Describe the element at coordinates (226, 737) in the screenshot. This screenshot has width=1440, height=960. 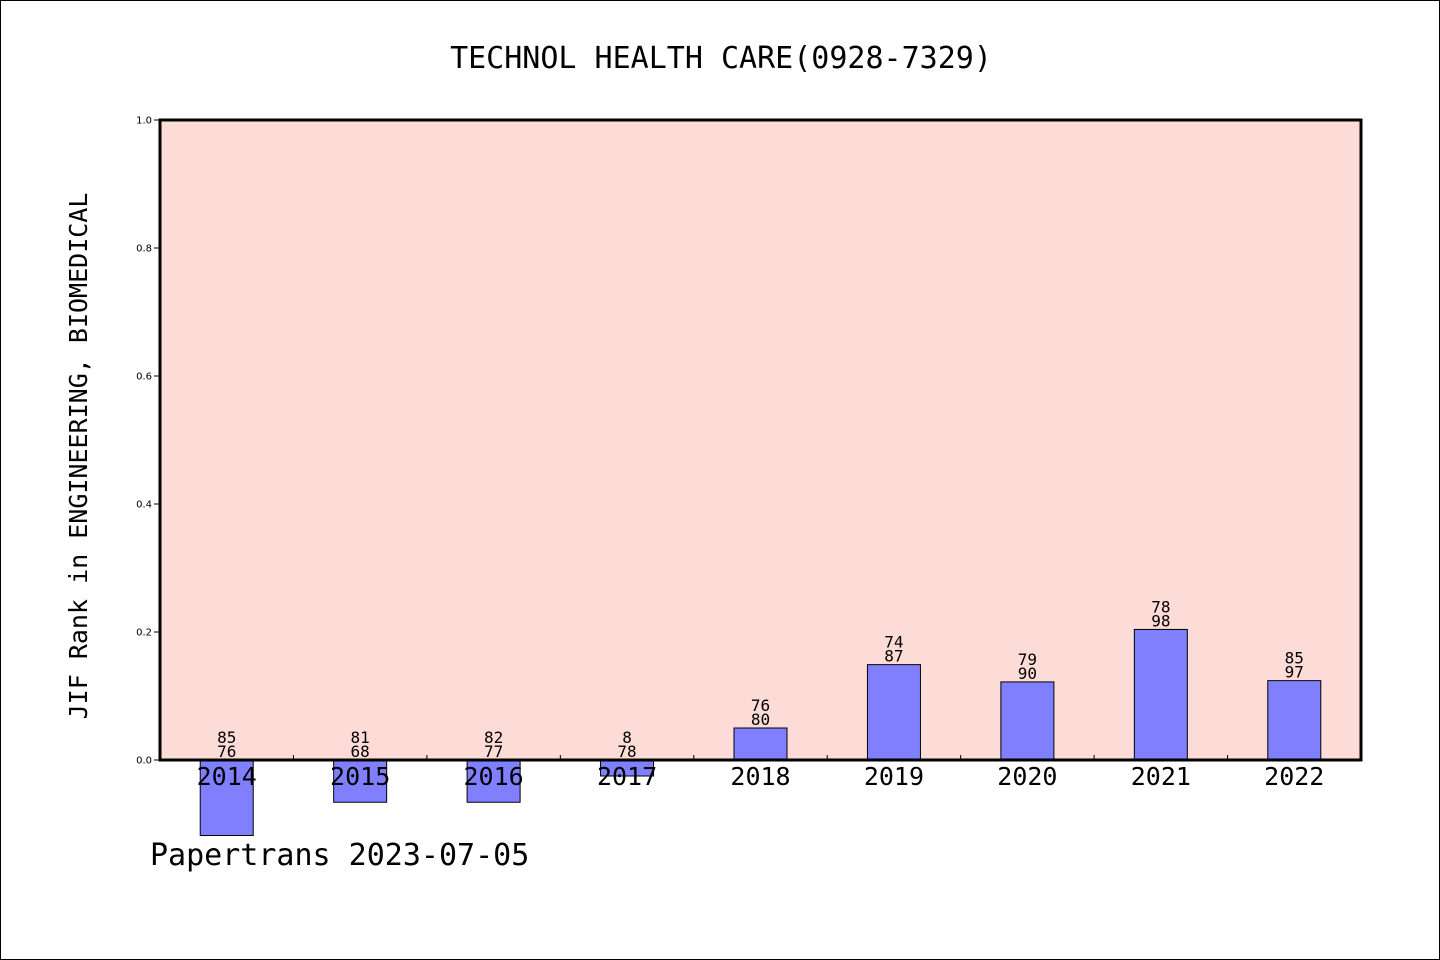
I see `bar-label-top-2014: 85` at that location.